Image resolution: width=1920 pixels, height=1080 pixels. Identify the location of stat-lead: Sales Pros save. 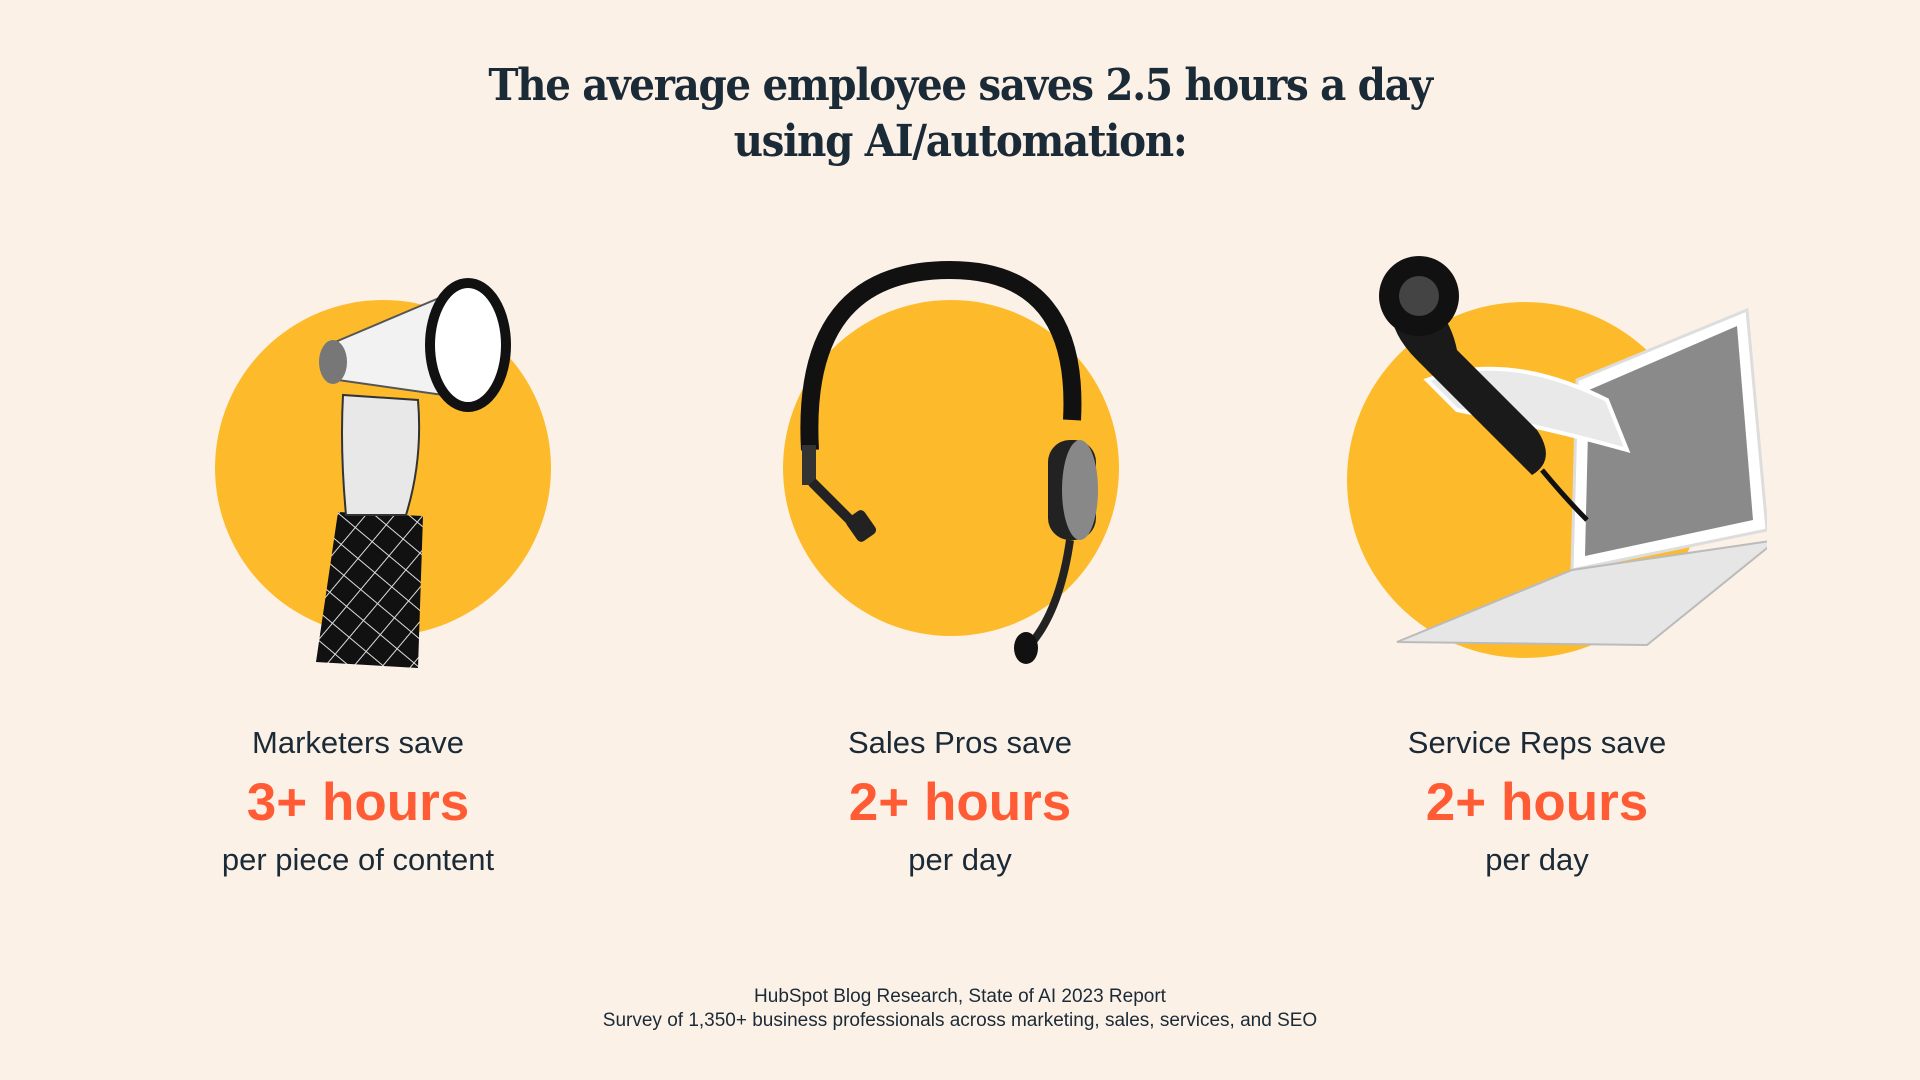
(960, 742).